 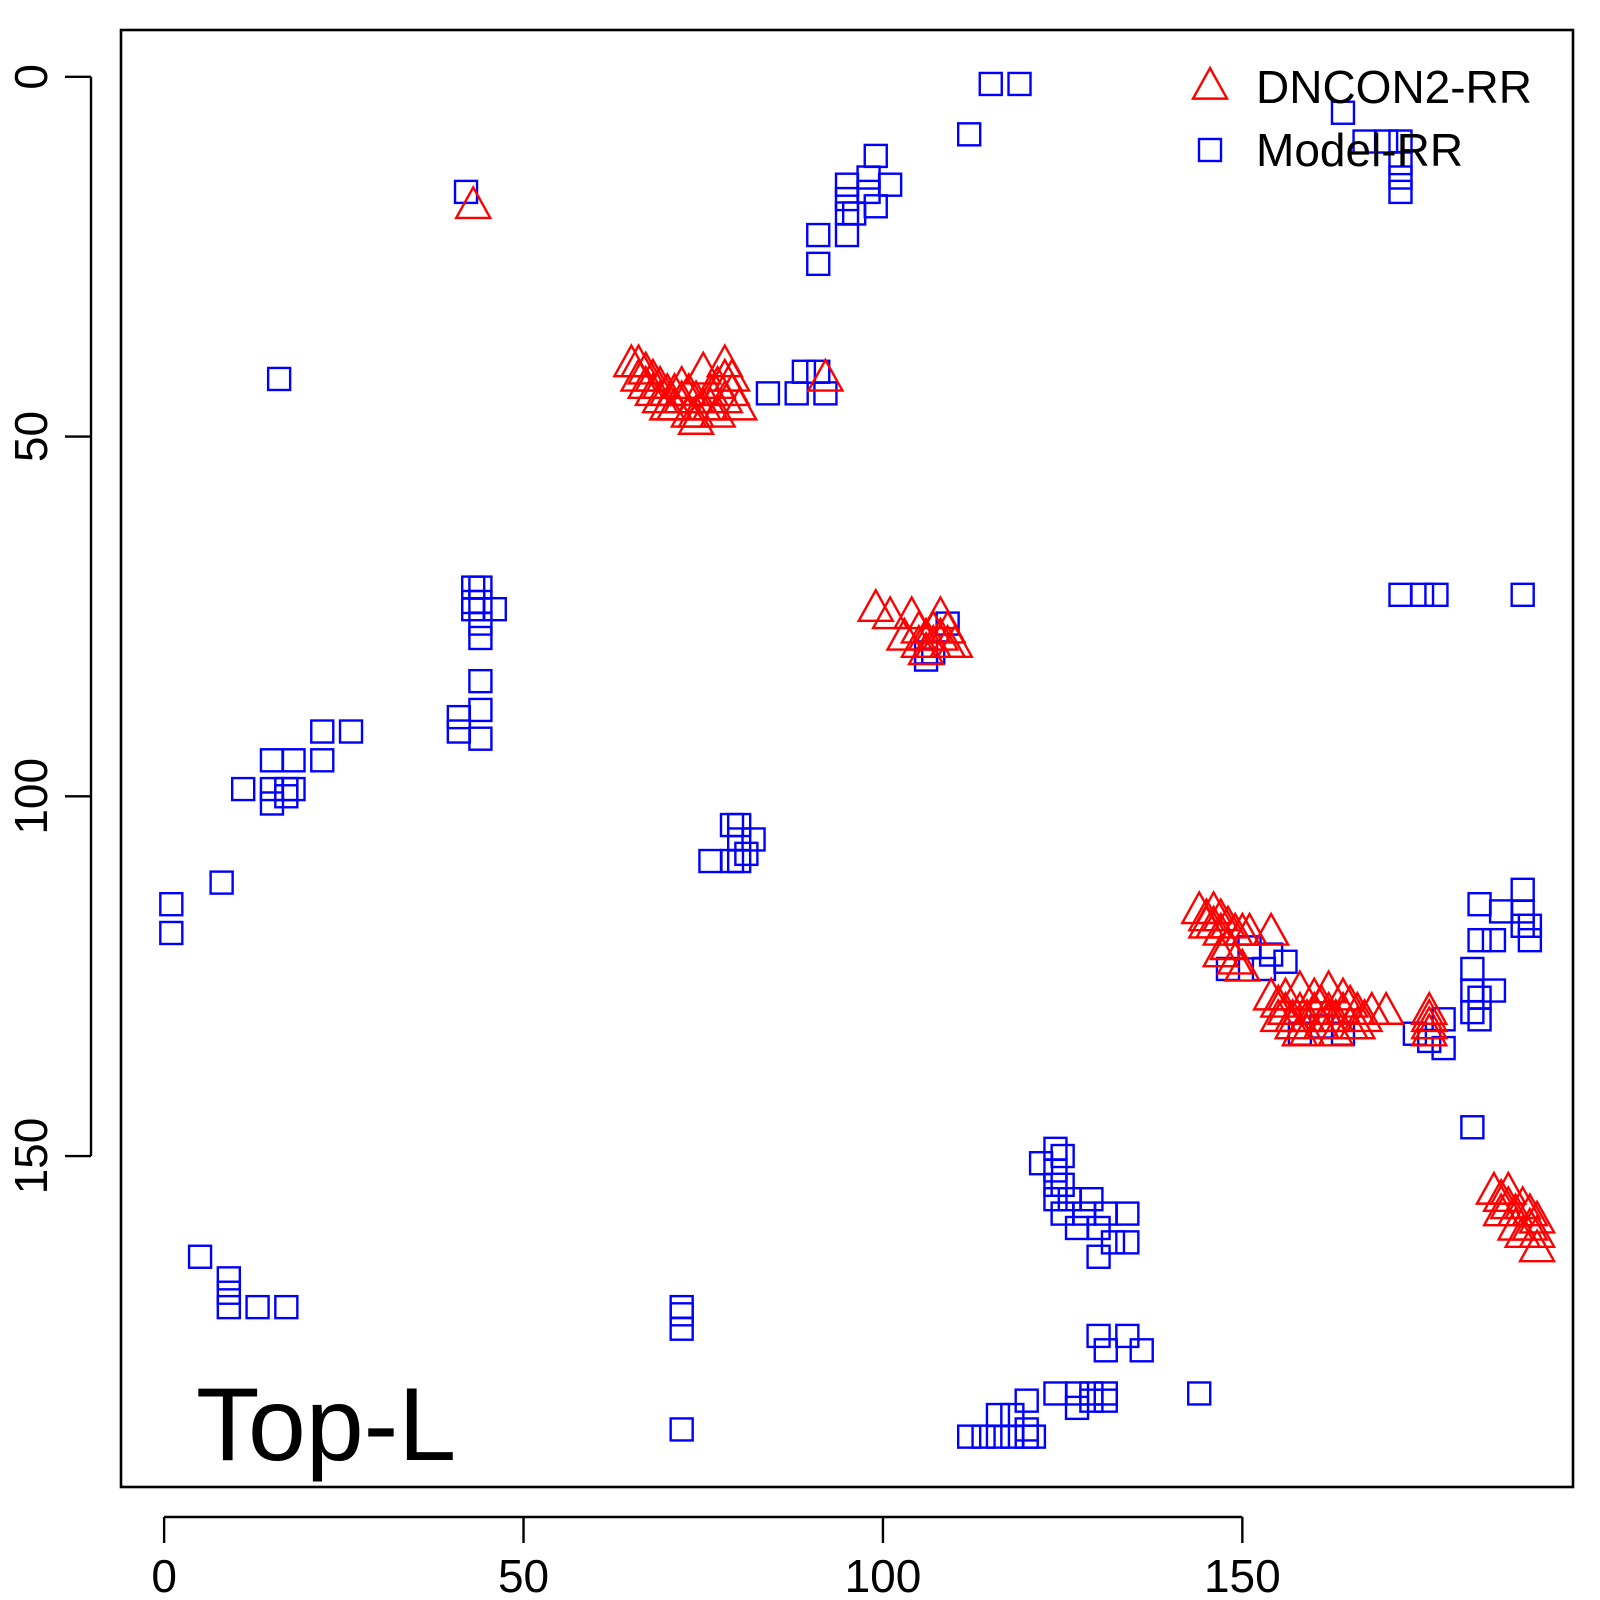 I want to click on legend-marker-triangle, so click(x=1210, y=82).